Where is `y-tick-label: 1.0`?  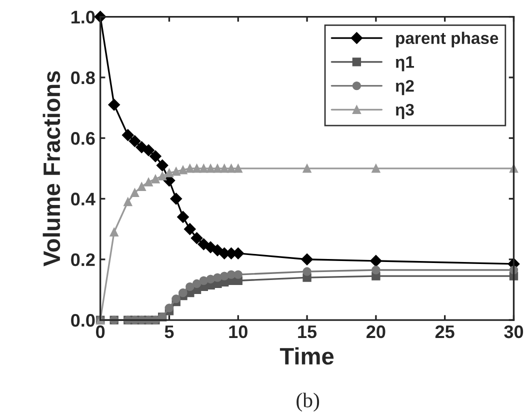
y-tick-label: 1.0 is located at coordinates (83, 17).